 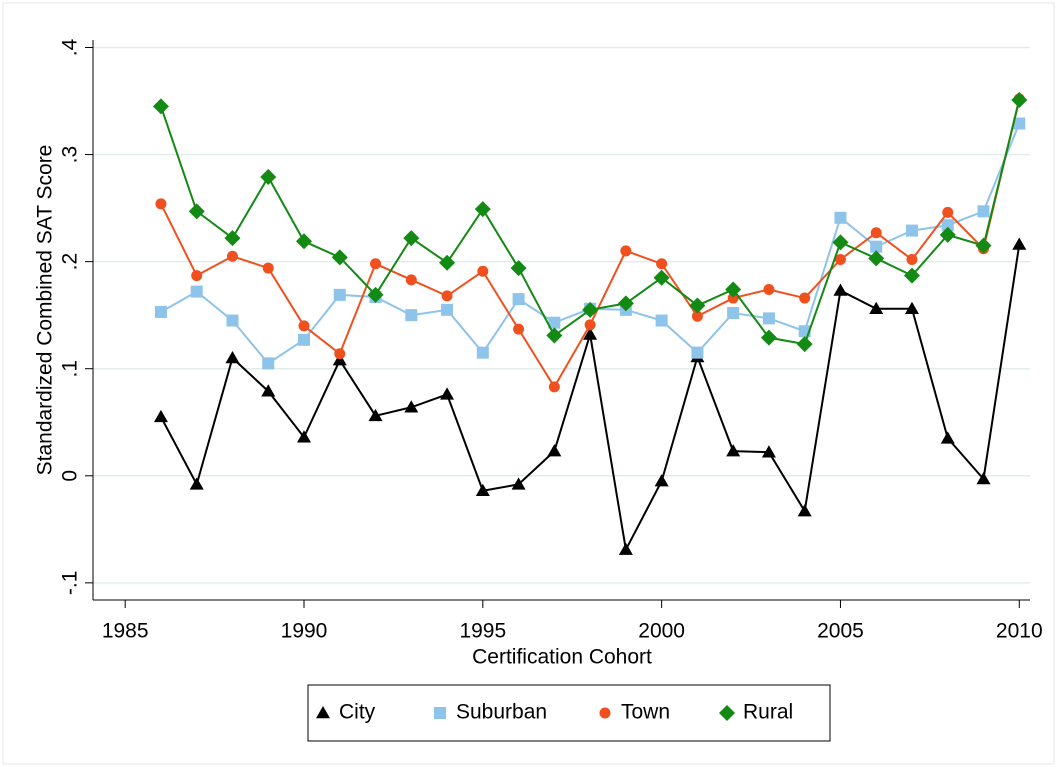 I want to click on legend-label: Town, so click(x=645, y=712).